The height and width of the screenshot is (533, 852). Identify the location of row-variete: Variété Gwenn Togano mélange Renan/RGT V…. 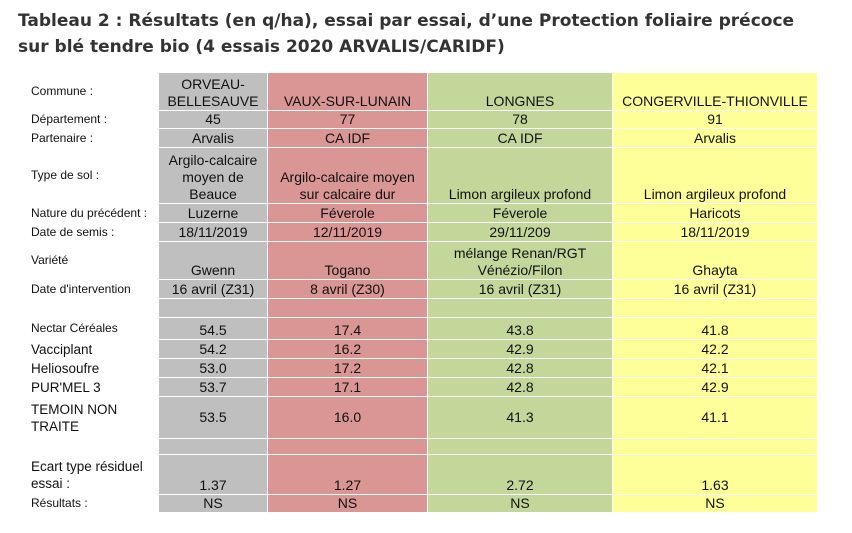
(422, 260).